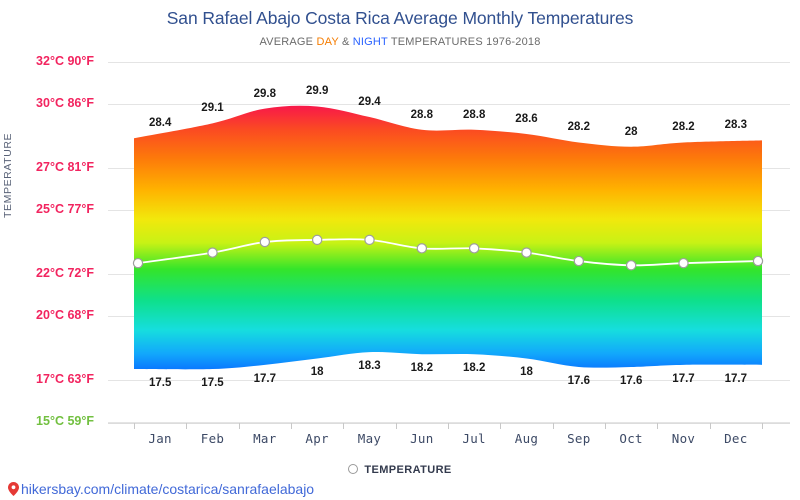 The image size is (800, 500). Describe the element at coordinates (160, 438) in the screenshot. I see `x-axis-month-label: Jan` at that location.